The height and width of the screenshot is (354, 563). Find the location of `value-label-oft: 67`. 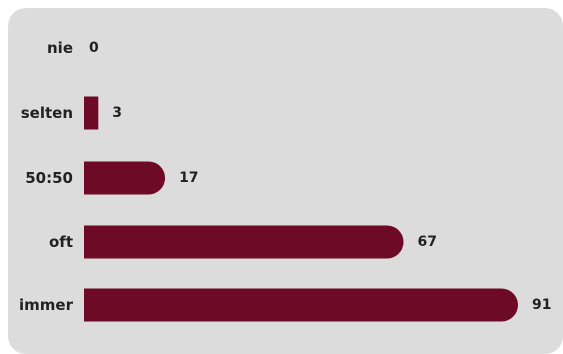

value-label-oft: 67 is located at coordinates (427, 242).